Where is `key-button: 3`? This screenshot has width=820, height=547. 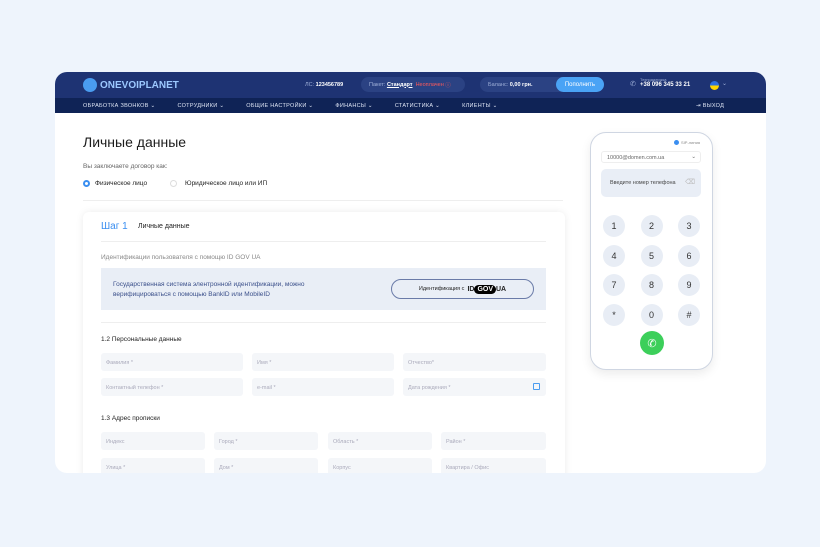
key-button: 3 is located at coordinates (689, 226).